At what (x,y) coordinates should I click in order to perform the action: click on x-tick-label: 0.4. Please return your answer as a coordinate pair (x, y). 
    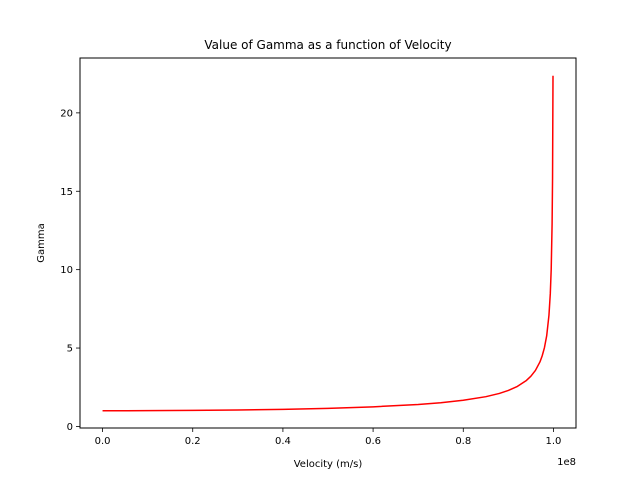
    Looking at the image, I should click on (283, 441).